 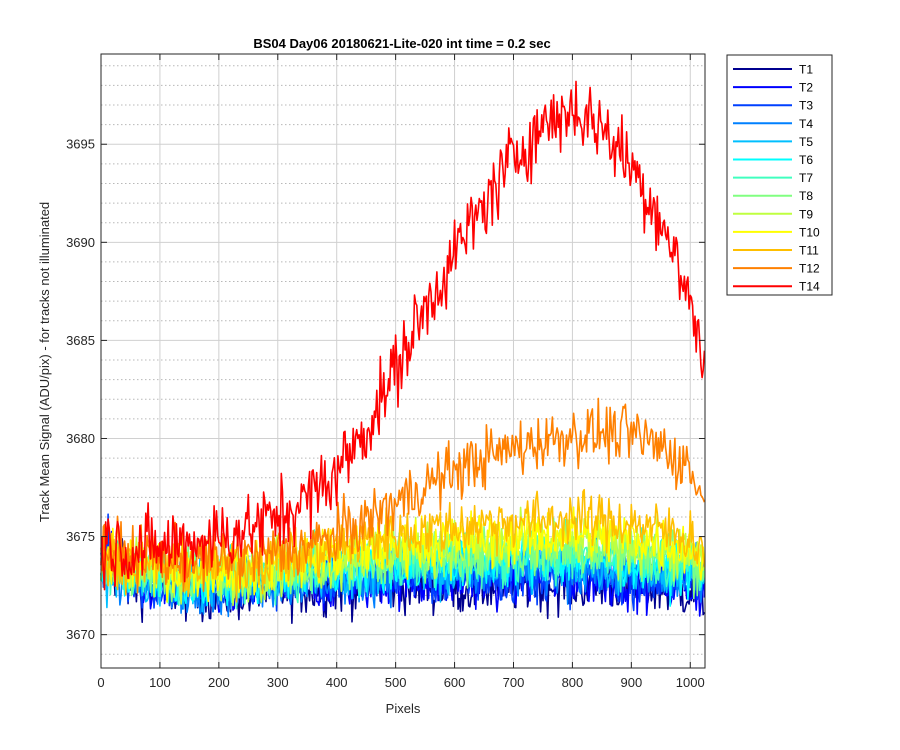 What do you see at coordinates (809, 269) in the screenshot?
I see `legend-label-t12: T12` at bounding box center [809, 269].